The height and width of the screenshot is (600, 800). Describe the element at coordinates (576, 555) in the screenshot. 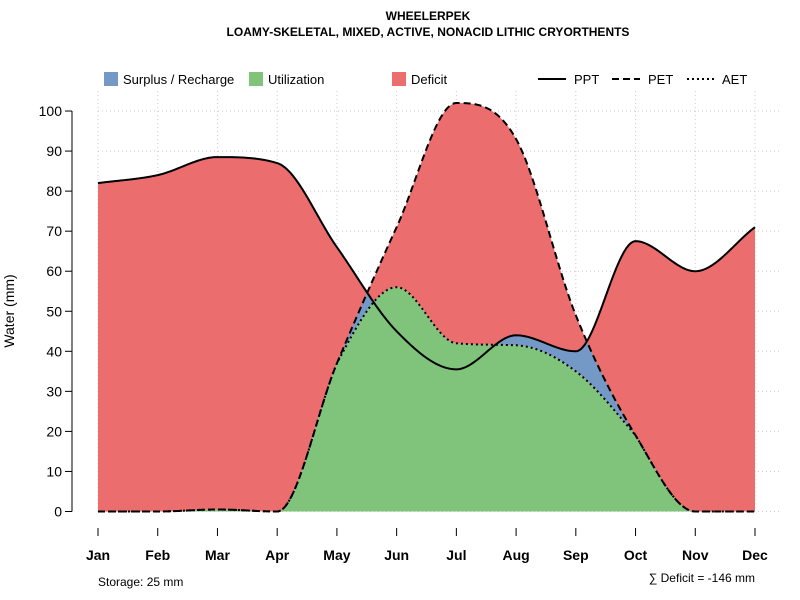

I see `x-tick-label-sep: Sep` at that location.